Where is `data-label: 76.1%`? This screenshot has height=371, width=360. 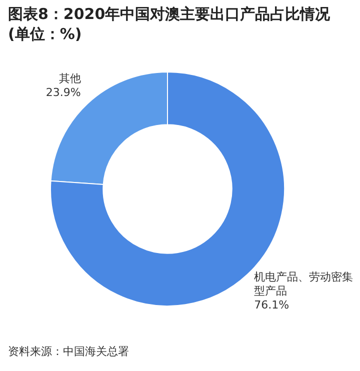
data-label: 76.1% is located at coordinates (272, 305).